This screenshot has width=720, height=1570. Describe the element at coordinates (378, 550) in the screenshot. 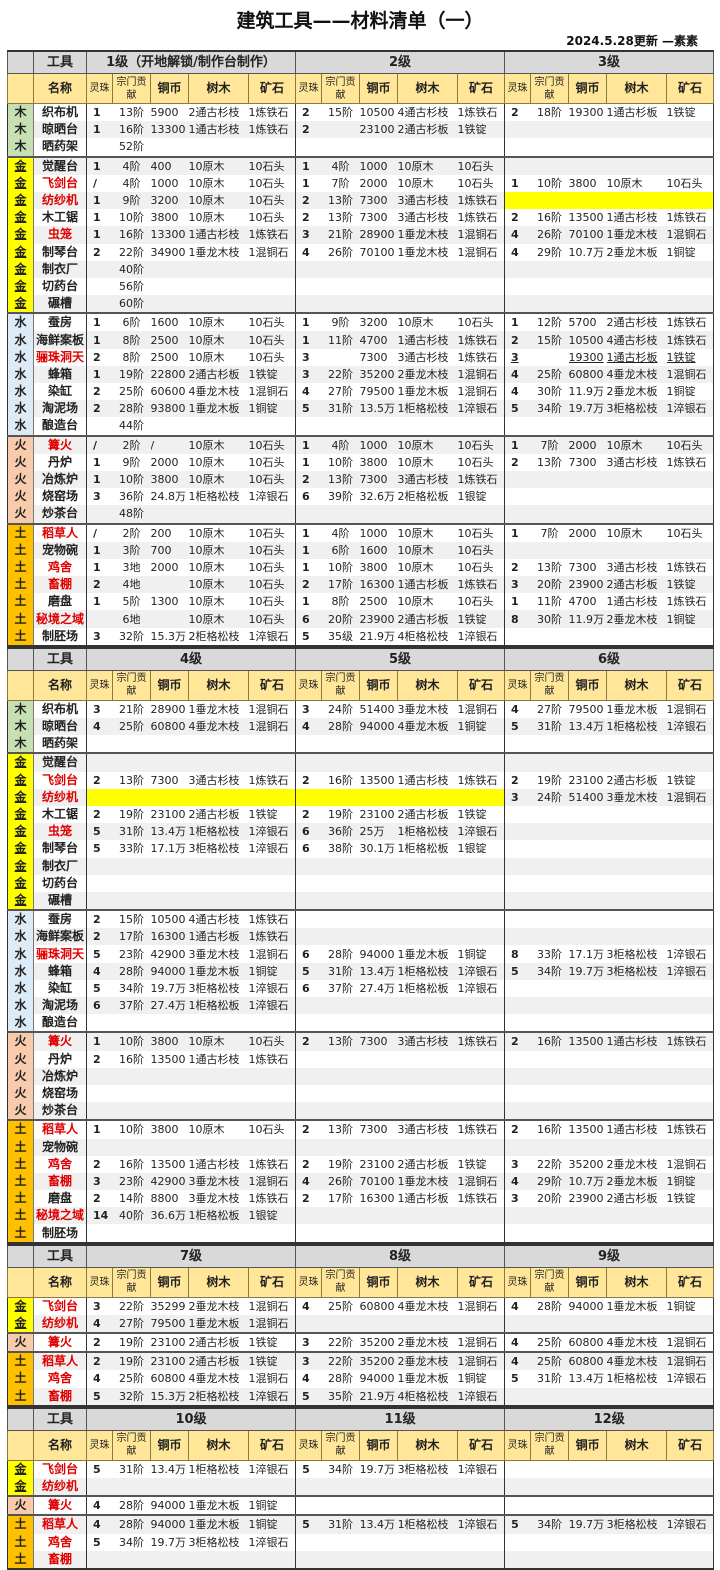

I see `copper-coins-cell: 1600` at that location.